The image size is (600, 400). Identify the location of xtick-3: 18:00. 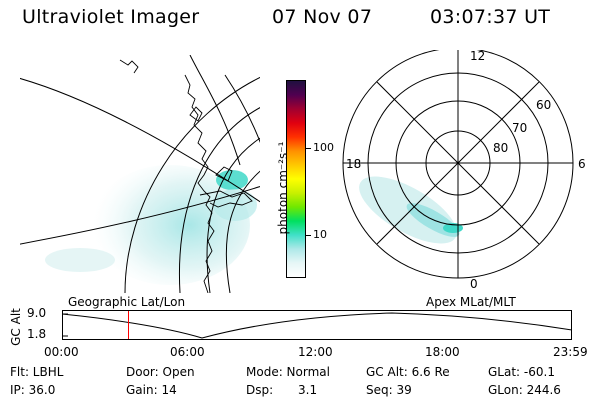
(442, 352).